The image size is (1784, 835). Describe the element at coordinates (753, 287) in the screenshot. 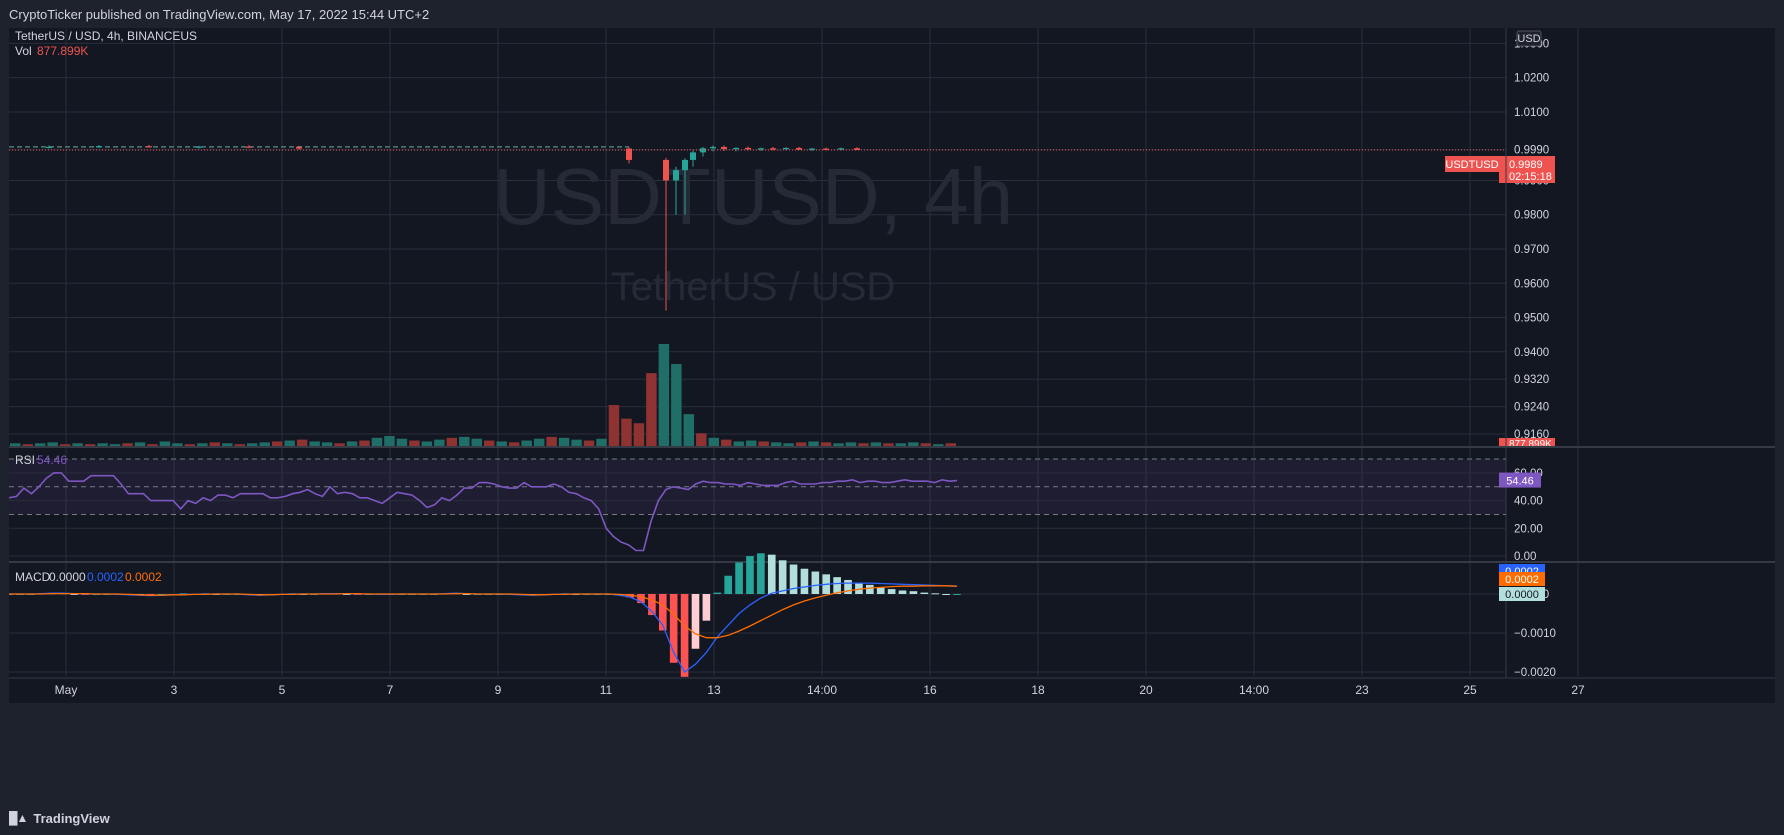

I see `watermark-name: TetherUS / USD` at that location.